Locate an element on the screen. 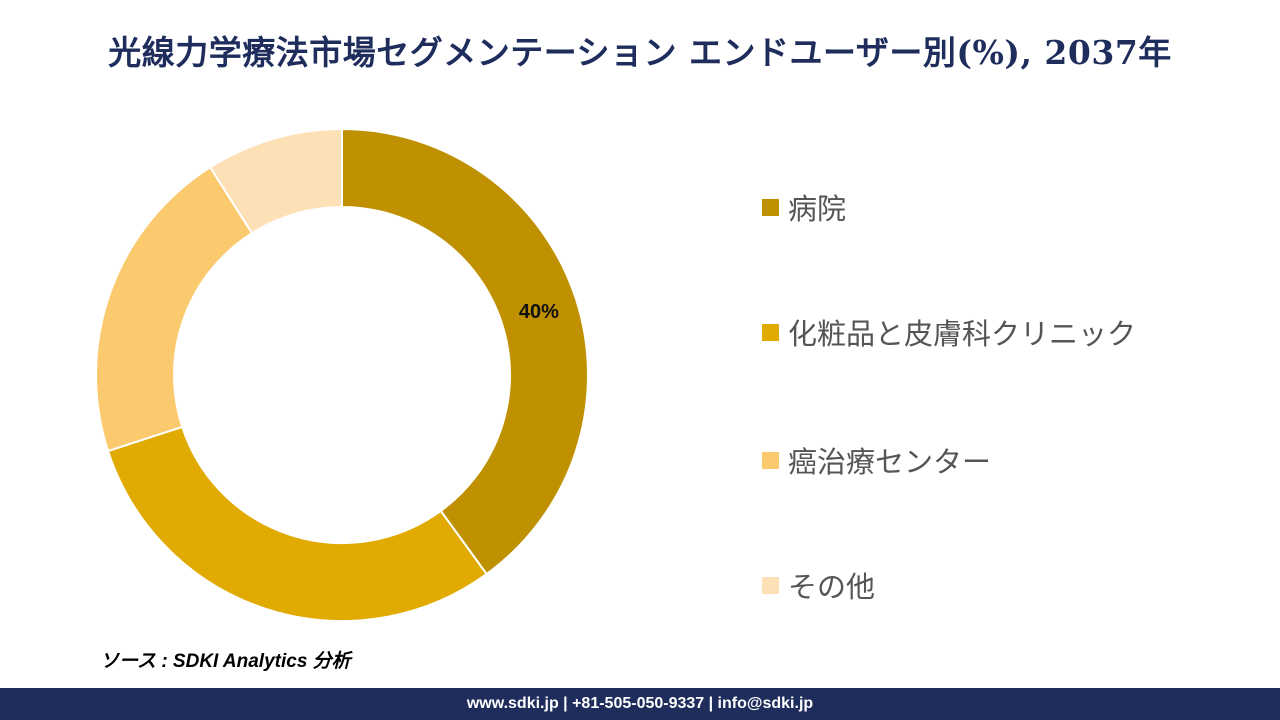 The image size is (1280, 720). legend-item-4: その他 is located at coordinates (818, 585).